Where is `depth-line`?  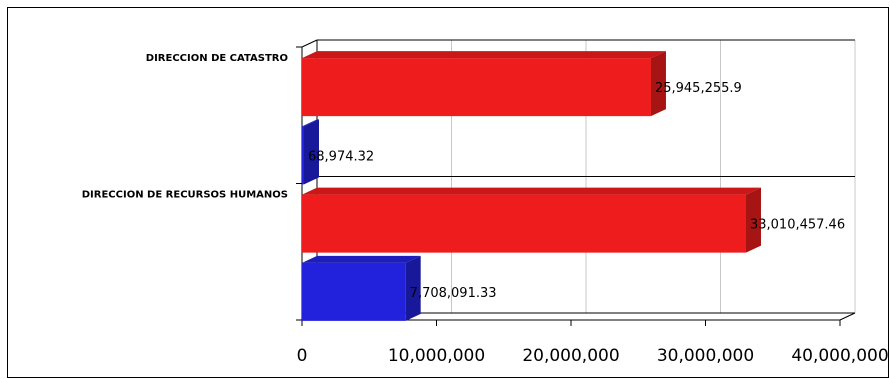
depth-line is located at coordinates (309, 43).